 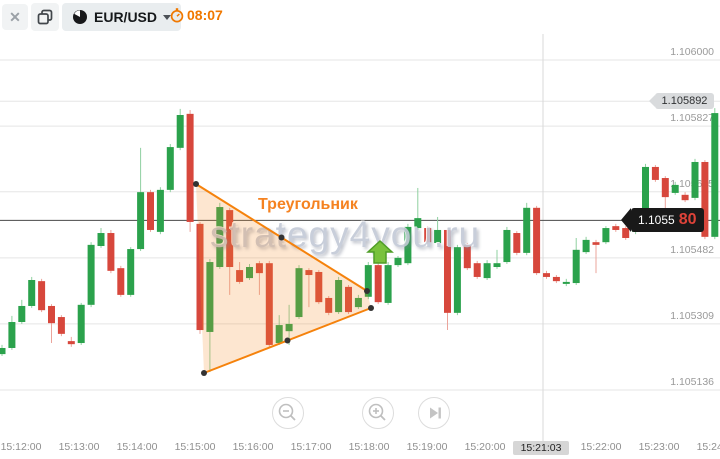 I want to click on up-arrow-icon, so click(x=380, y=251).